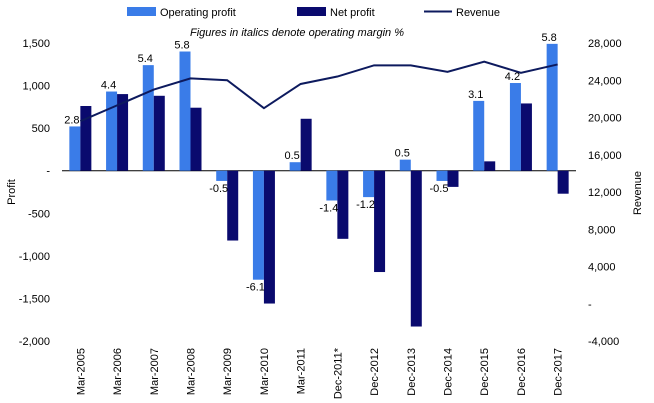 Image resolution: width=654 pixels, height=403 pixels. I want to click on y2-tick-label: 12,000, so click(605, 193).